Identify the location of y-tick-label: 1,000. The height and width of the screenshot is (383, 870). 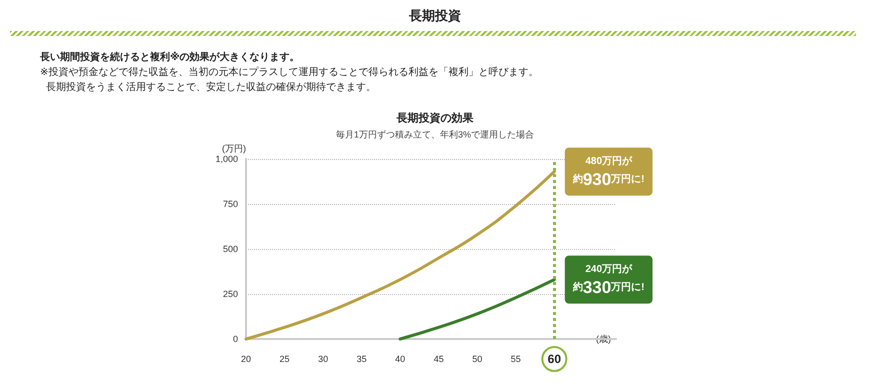
(226, 159).